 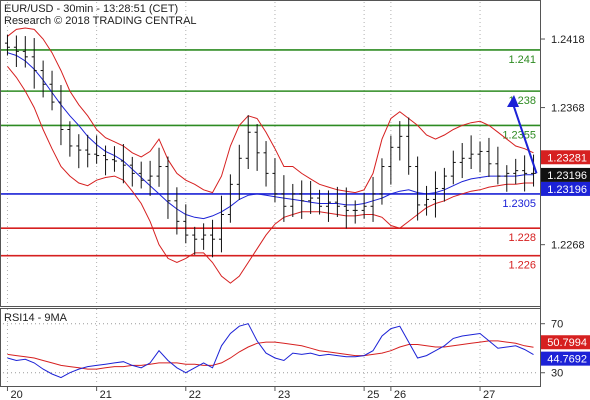 I want to click on rsi-ma9-line, so click(x=270, y=355).